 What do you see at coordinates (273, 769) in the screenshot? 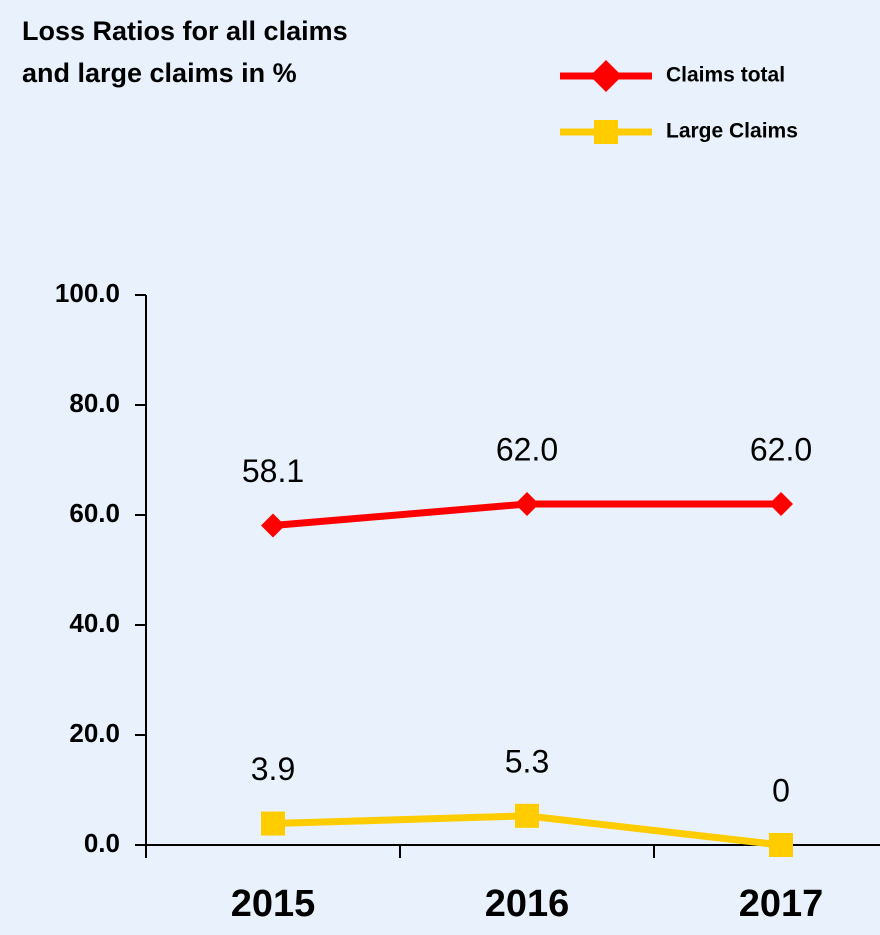
I see `data-label: 3.9` at bounding box center [273, 769].